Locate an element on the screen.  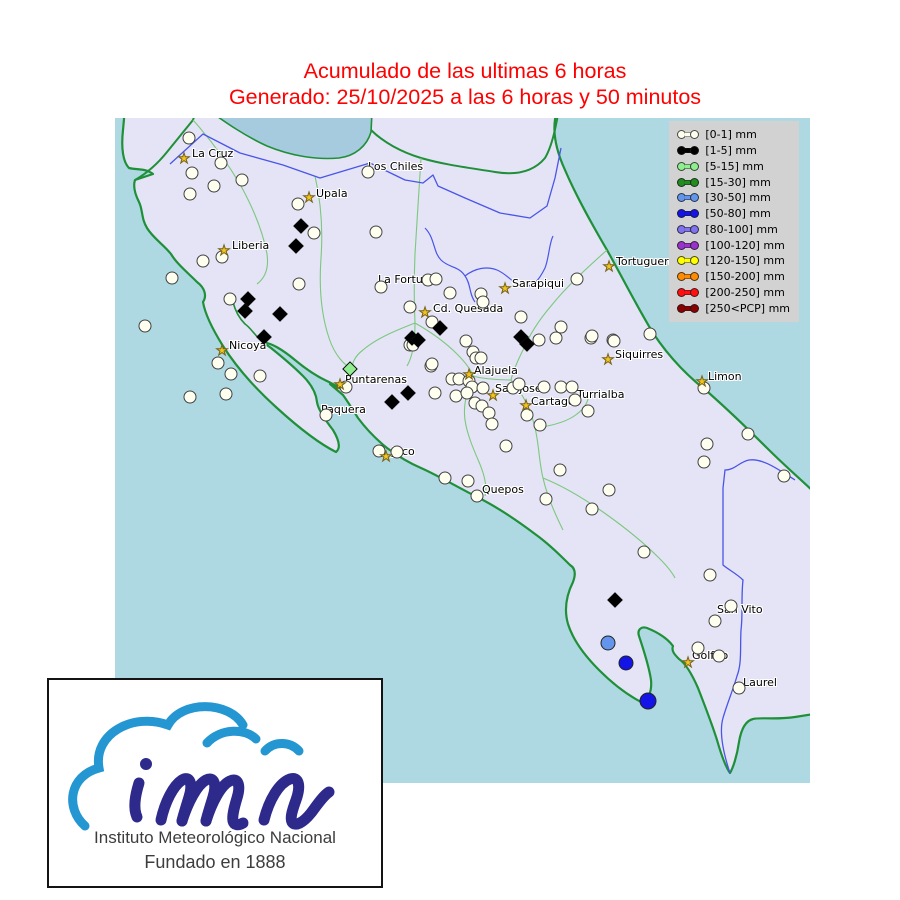
legend-item: [1-5] mm is located at coordinates (733, 150).